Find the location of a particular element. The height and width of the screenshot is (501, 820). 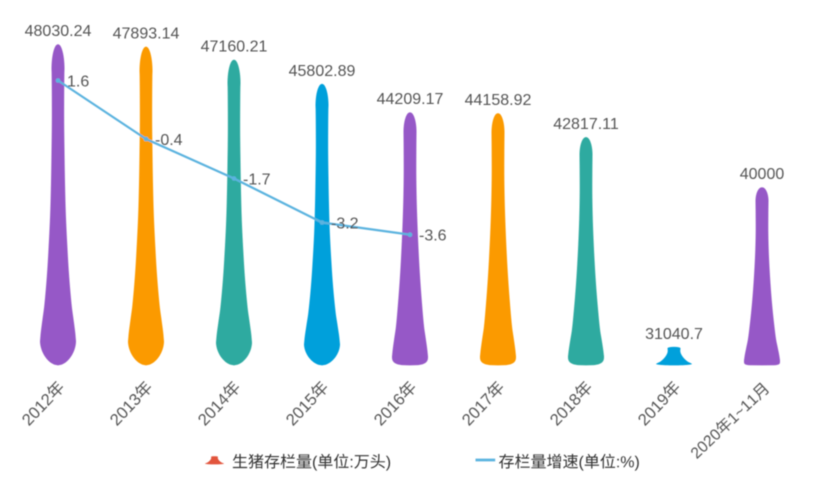

svg-text: 45802.89 is located at coordinates (322, 71).